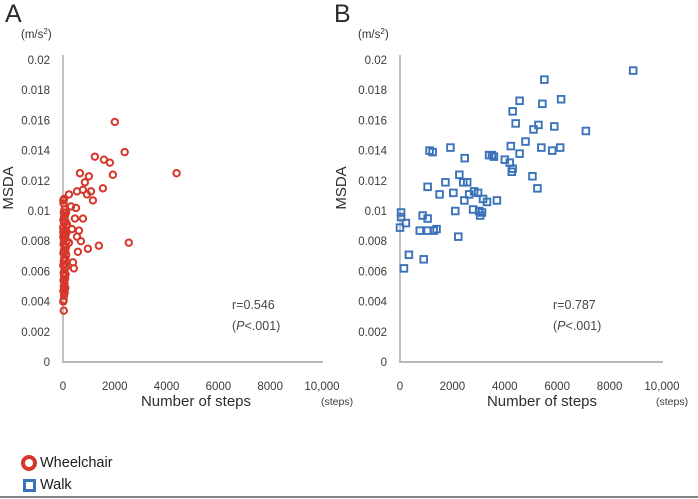 The image size is (698, 499). What do you see at coordinates (29, 485) in the screenshot?
I see `walk-square-icon` at bounding box center [29, 485].